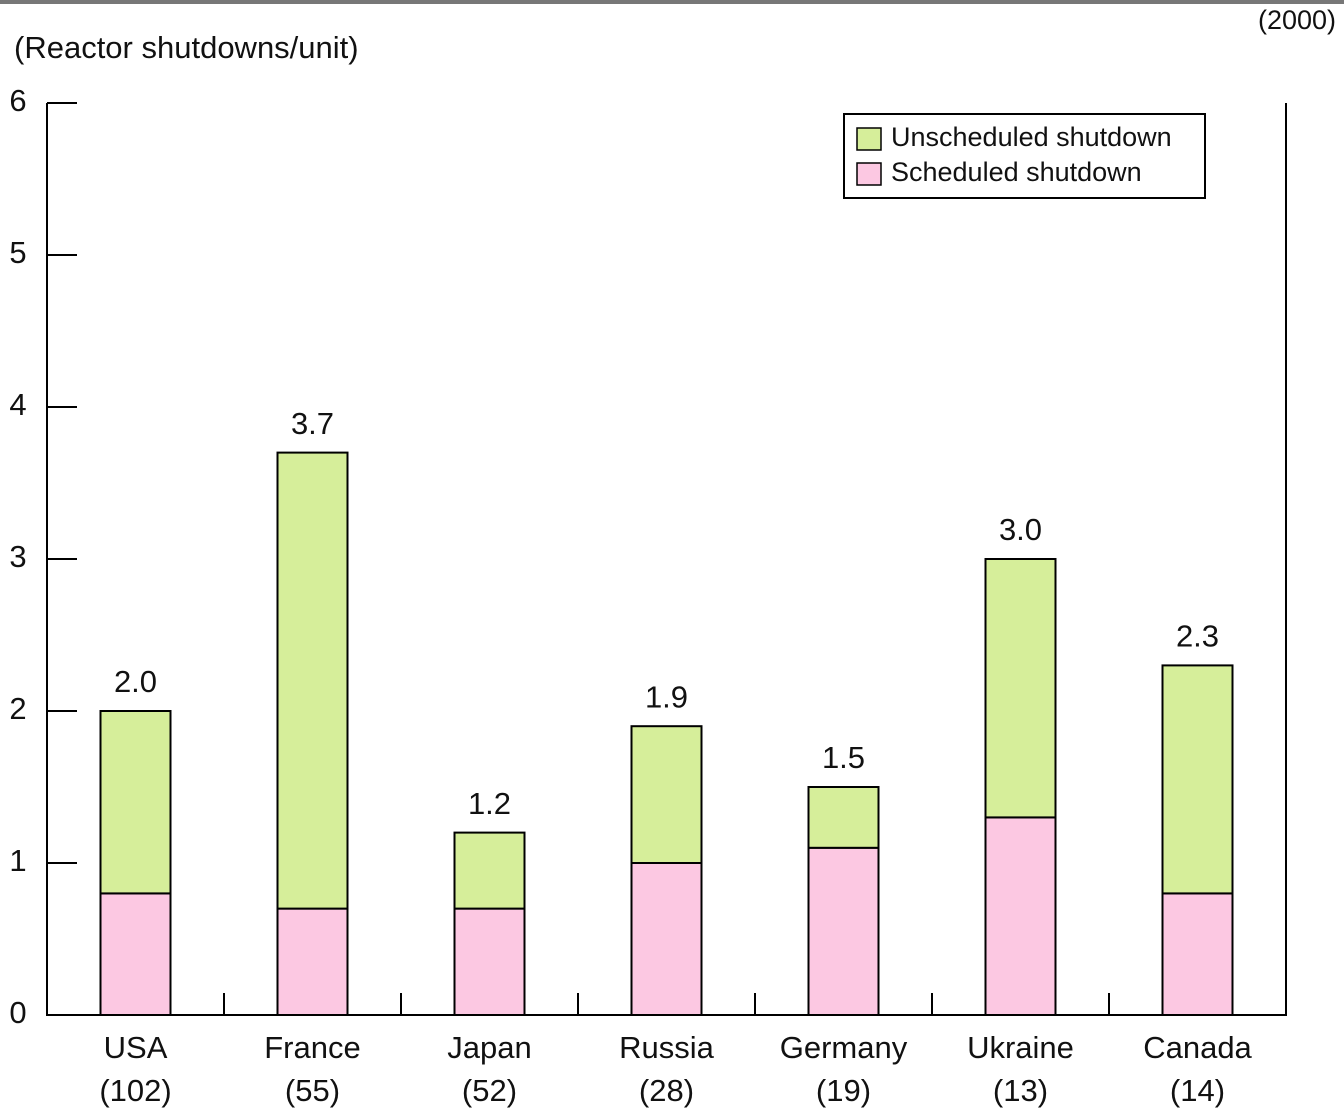 Image resolution: width=1344 pixels, height=1116 pixels. Describe the element at coordinates (135, 1090) in the screenshot. I see `x-tick-sublabel: (102)` at that location.